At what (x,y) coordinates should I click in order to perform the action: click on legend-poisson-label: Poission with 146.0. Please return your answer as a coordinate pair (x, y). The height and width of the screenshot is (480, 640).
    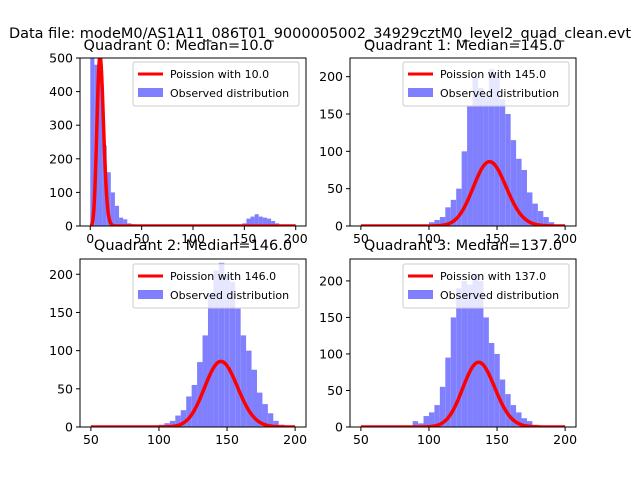
    Looking at the image, I should click on (223, 276).